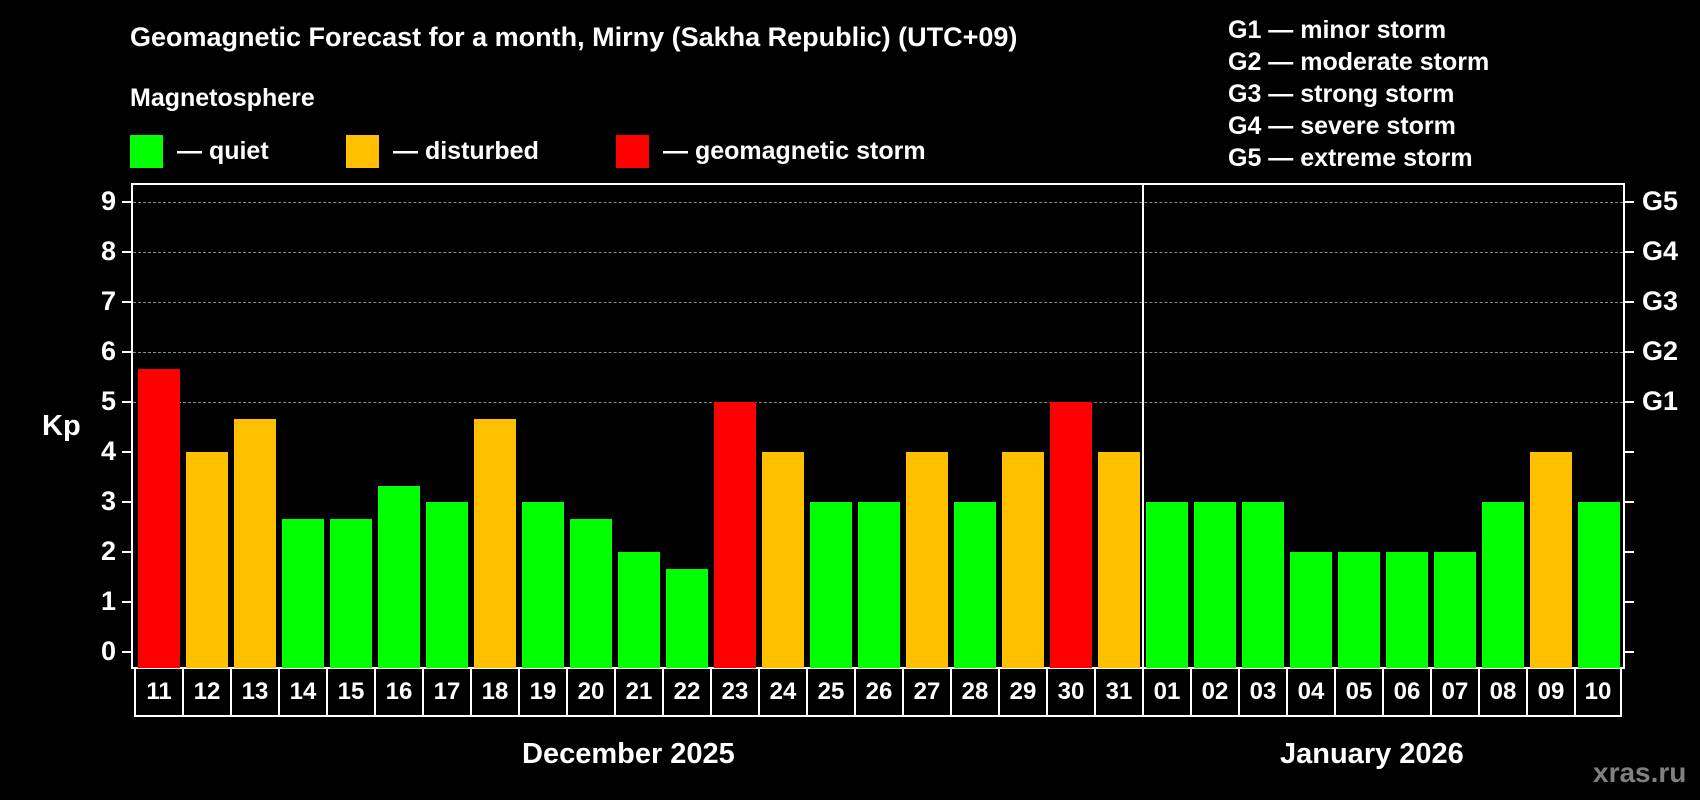 This screenshot has height=800, width=1700. Describe the element at coordinates (108, 651) in the screenshot. I see `y-tick-label: 0` at that location.